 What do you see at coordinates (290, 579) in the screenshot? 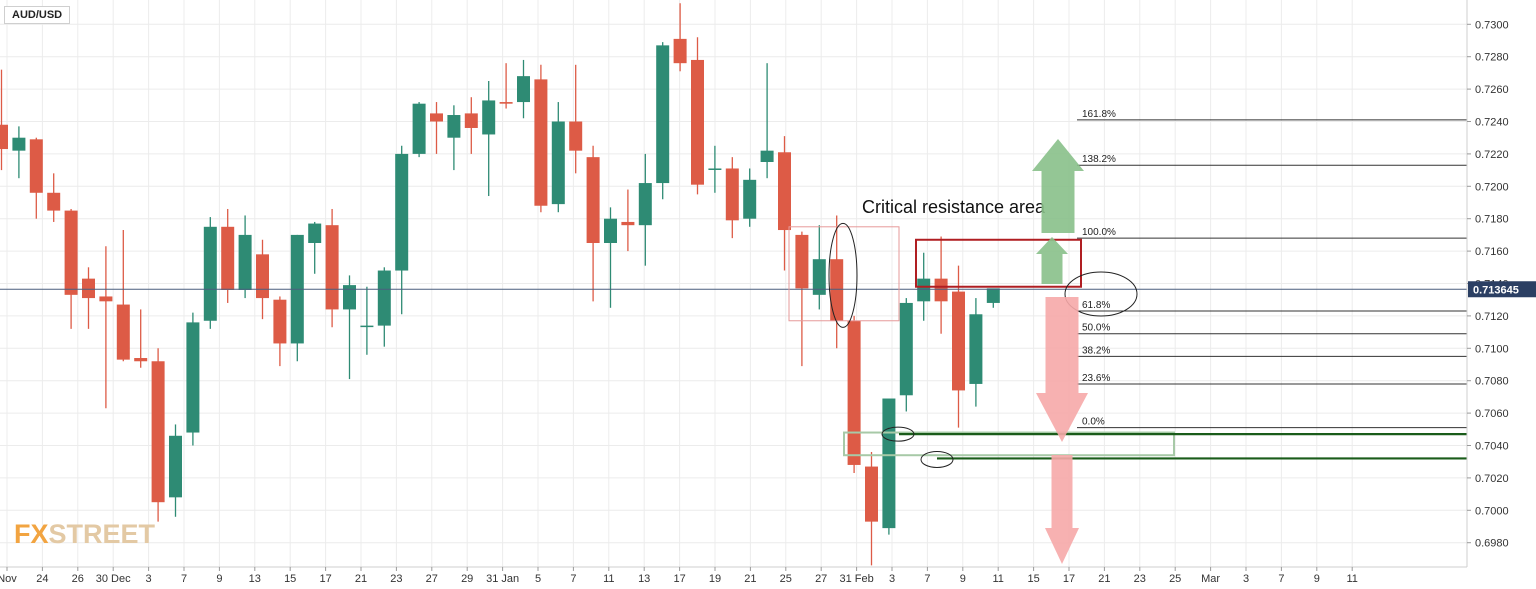
I see `x-tick-label: 15` at bounding box center [290, 579].